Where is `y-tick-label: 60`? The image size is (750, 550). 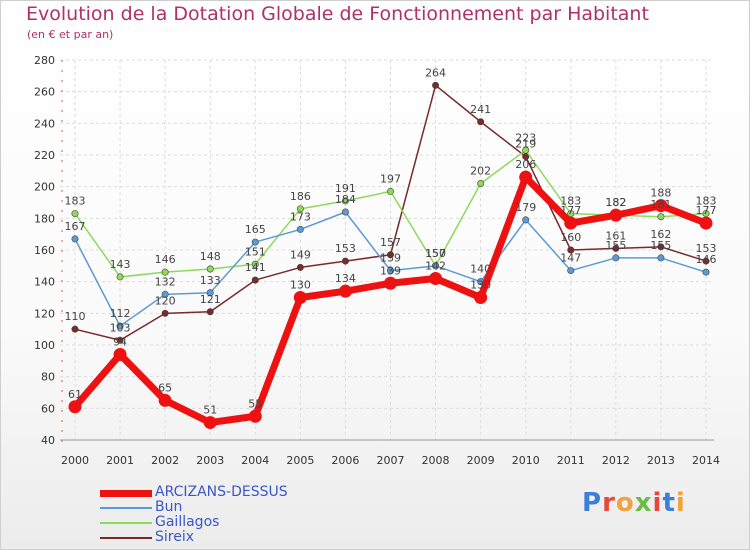
y-tick-label: 60 is located at coordinates (48, 408).